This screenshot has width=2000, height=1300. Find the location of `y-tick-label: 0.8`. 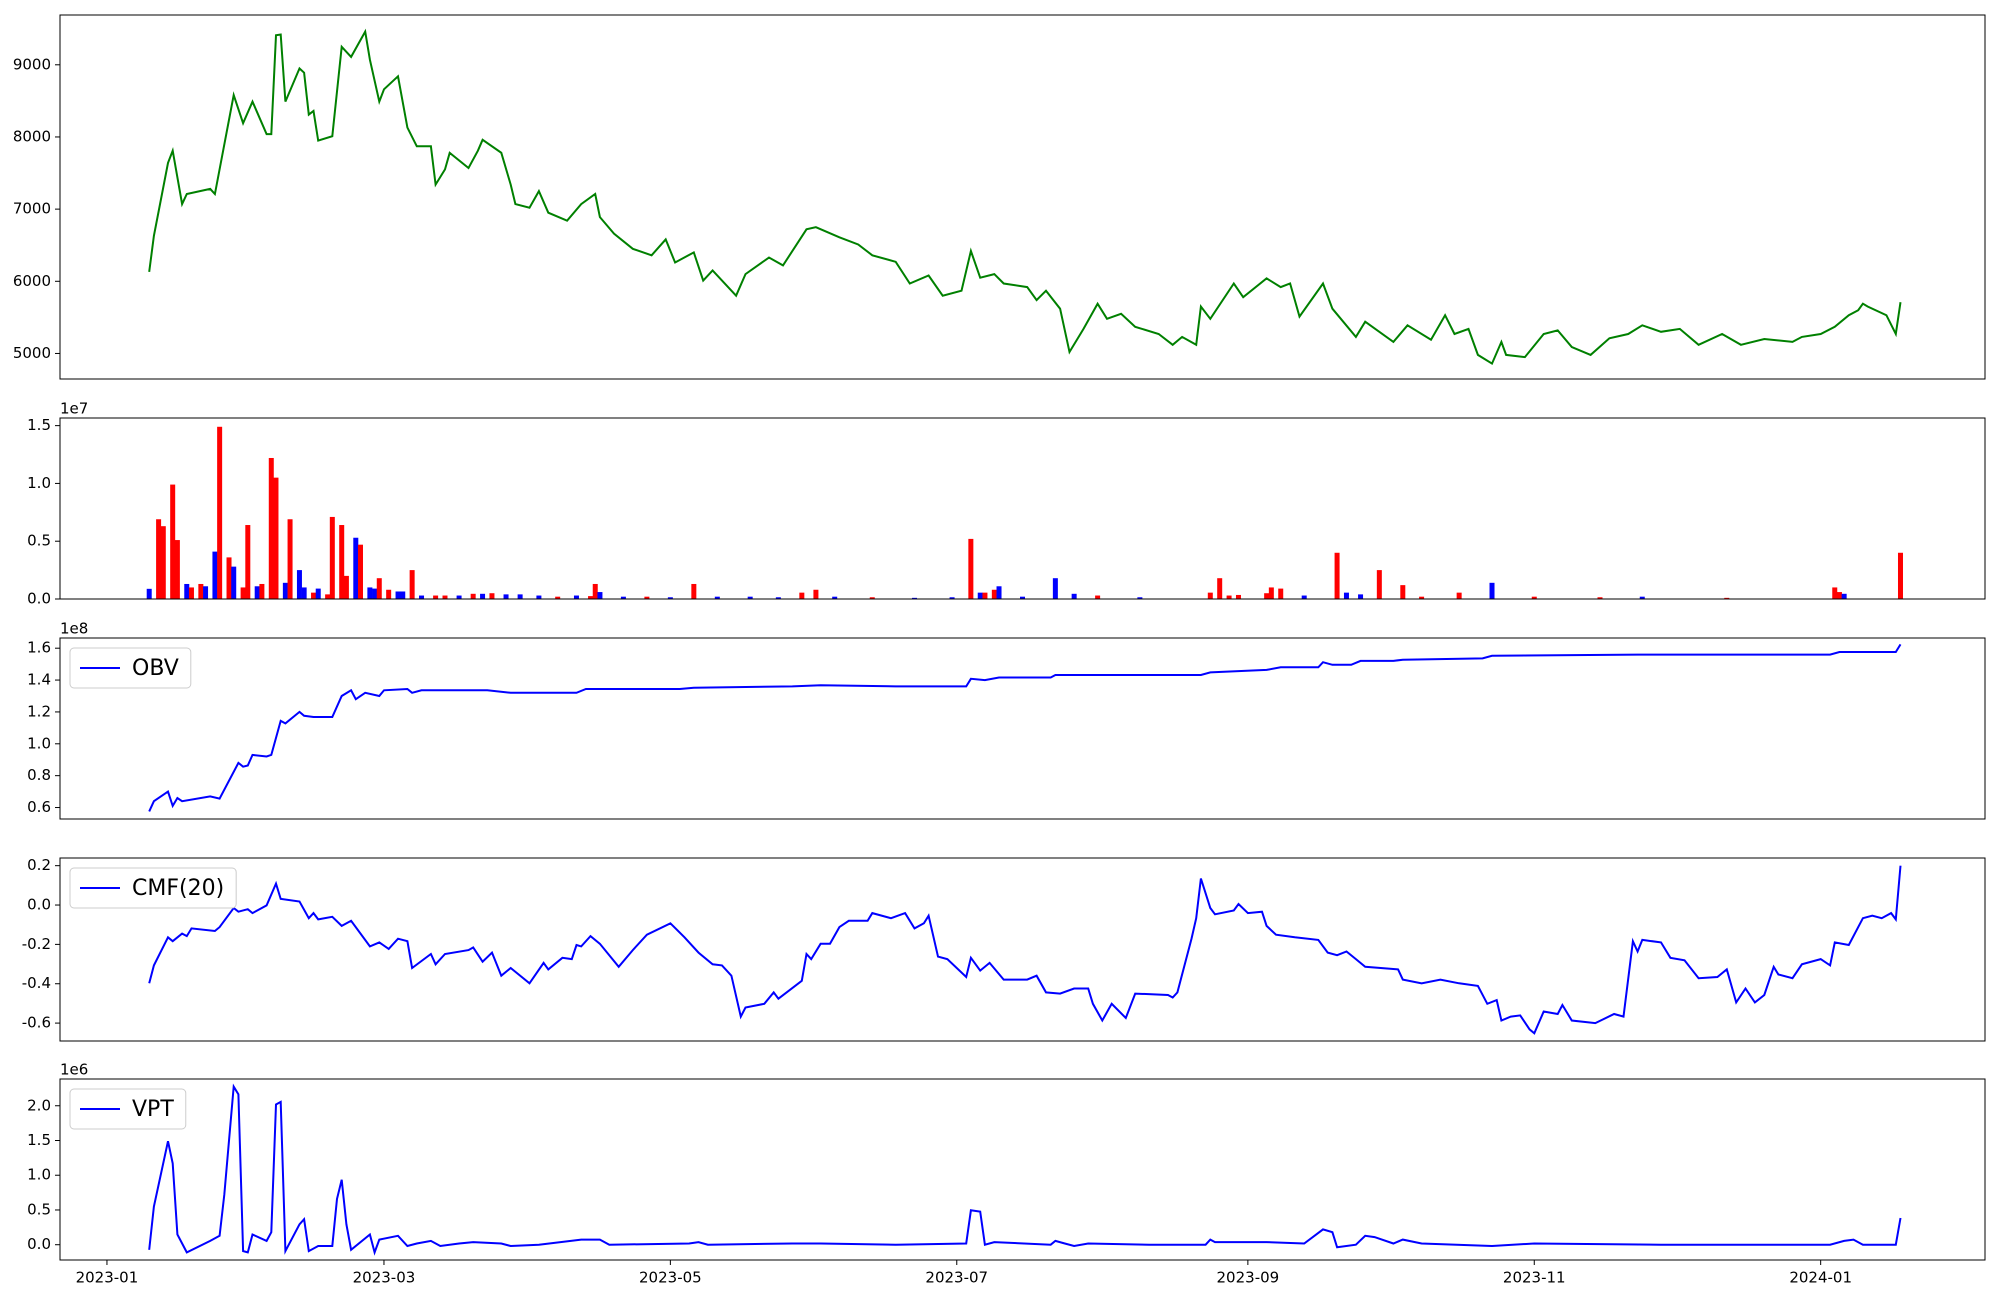

y-tick-label: 0.8 is located at coordinates (39, 775).